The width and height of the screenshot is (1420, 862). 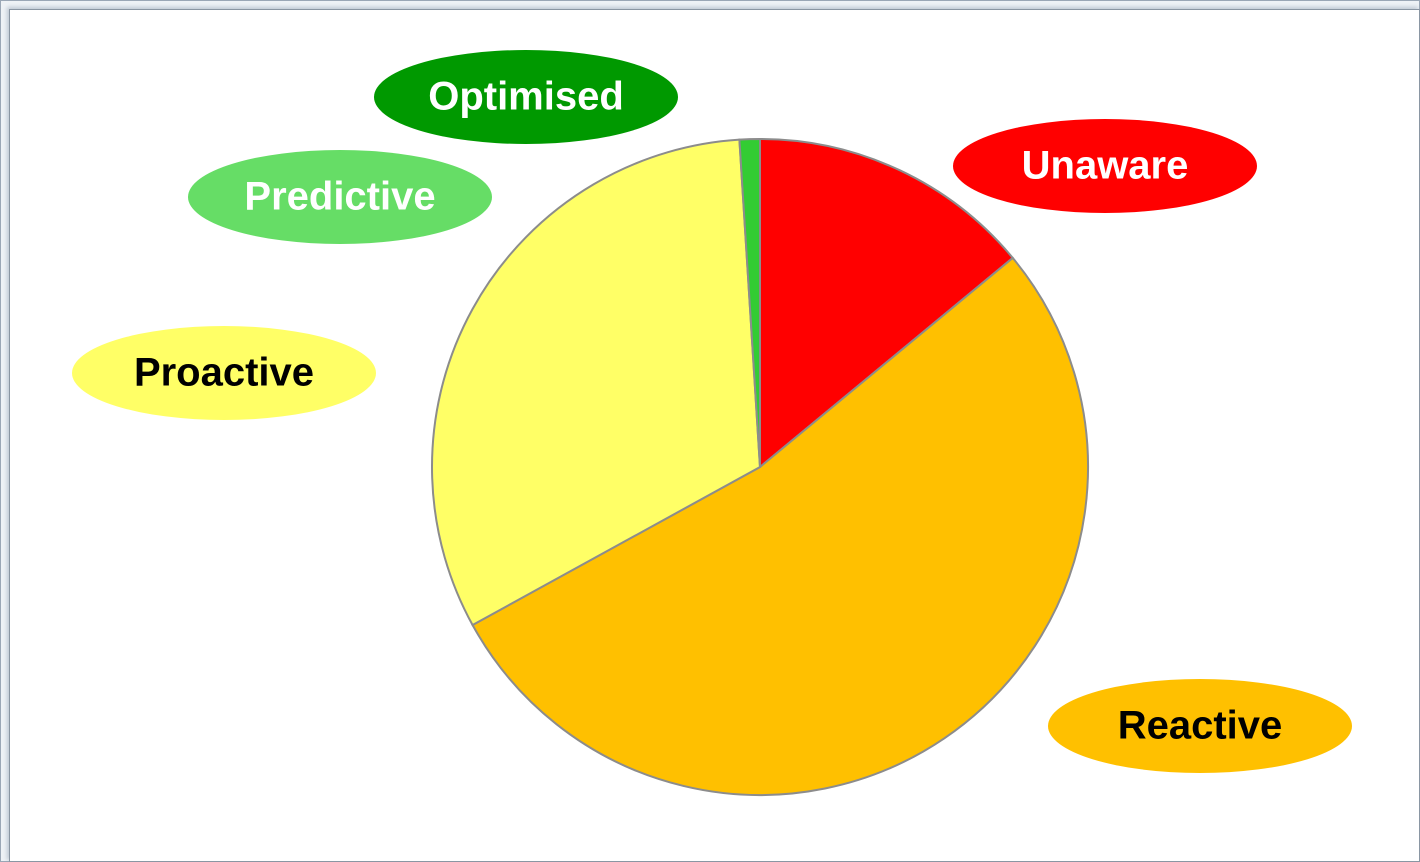 I want to click on slice-label: Predictive, so click(x=339, y=197).